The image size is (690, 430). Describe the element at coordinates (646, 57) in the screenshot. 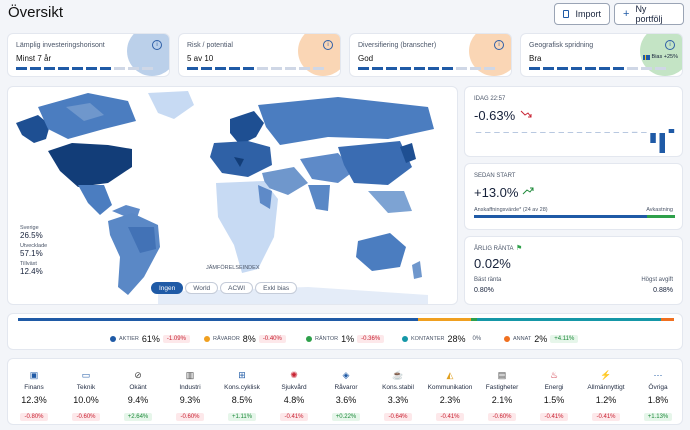

I see `sweden-flag-icon` at that location.